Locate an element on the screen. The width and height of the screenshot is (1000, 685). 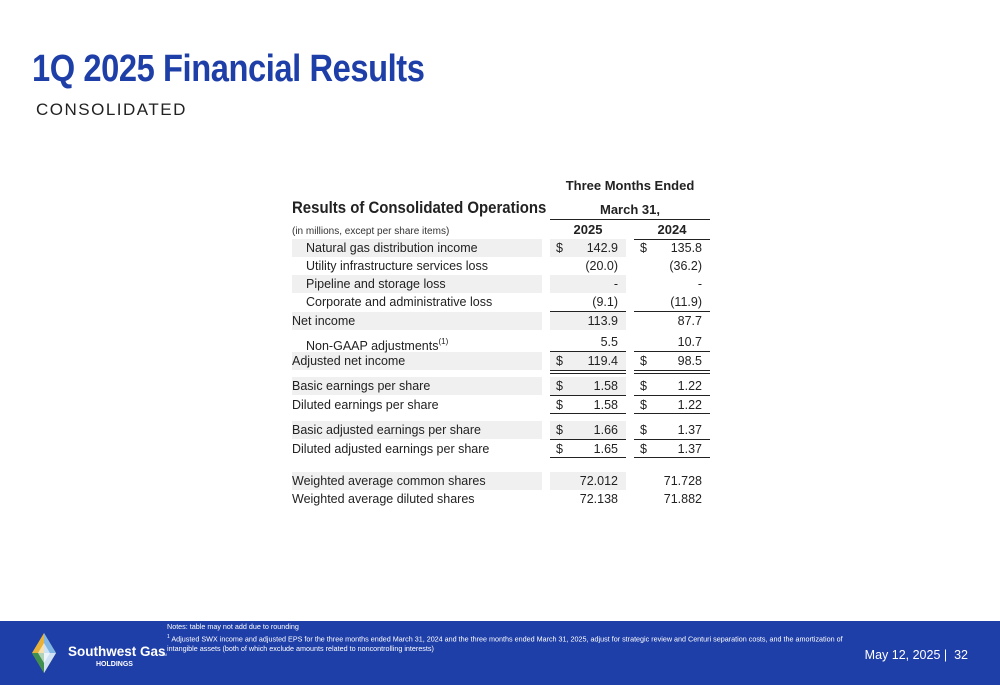
table-row: Basic earnings per share $ 1.58 $ 1.22 is located at coordinates (501, 386).